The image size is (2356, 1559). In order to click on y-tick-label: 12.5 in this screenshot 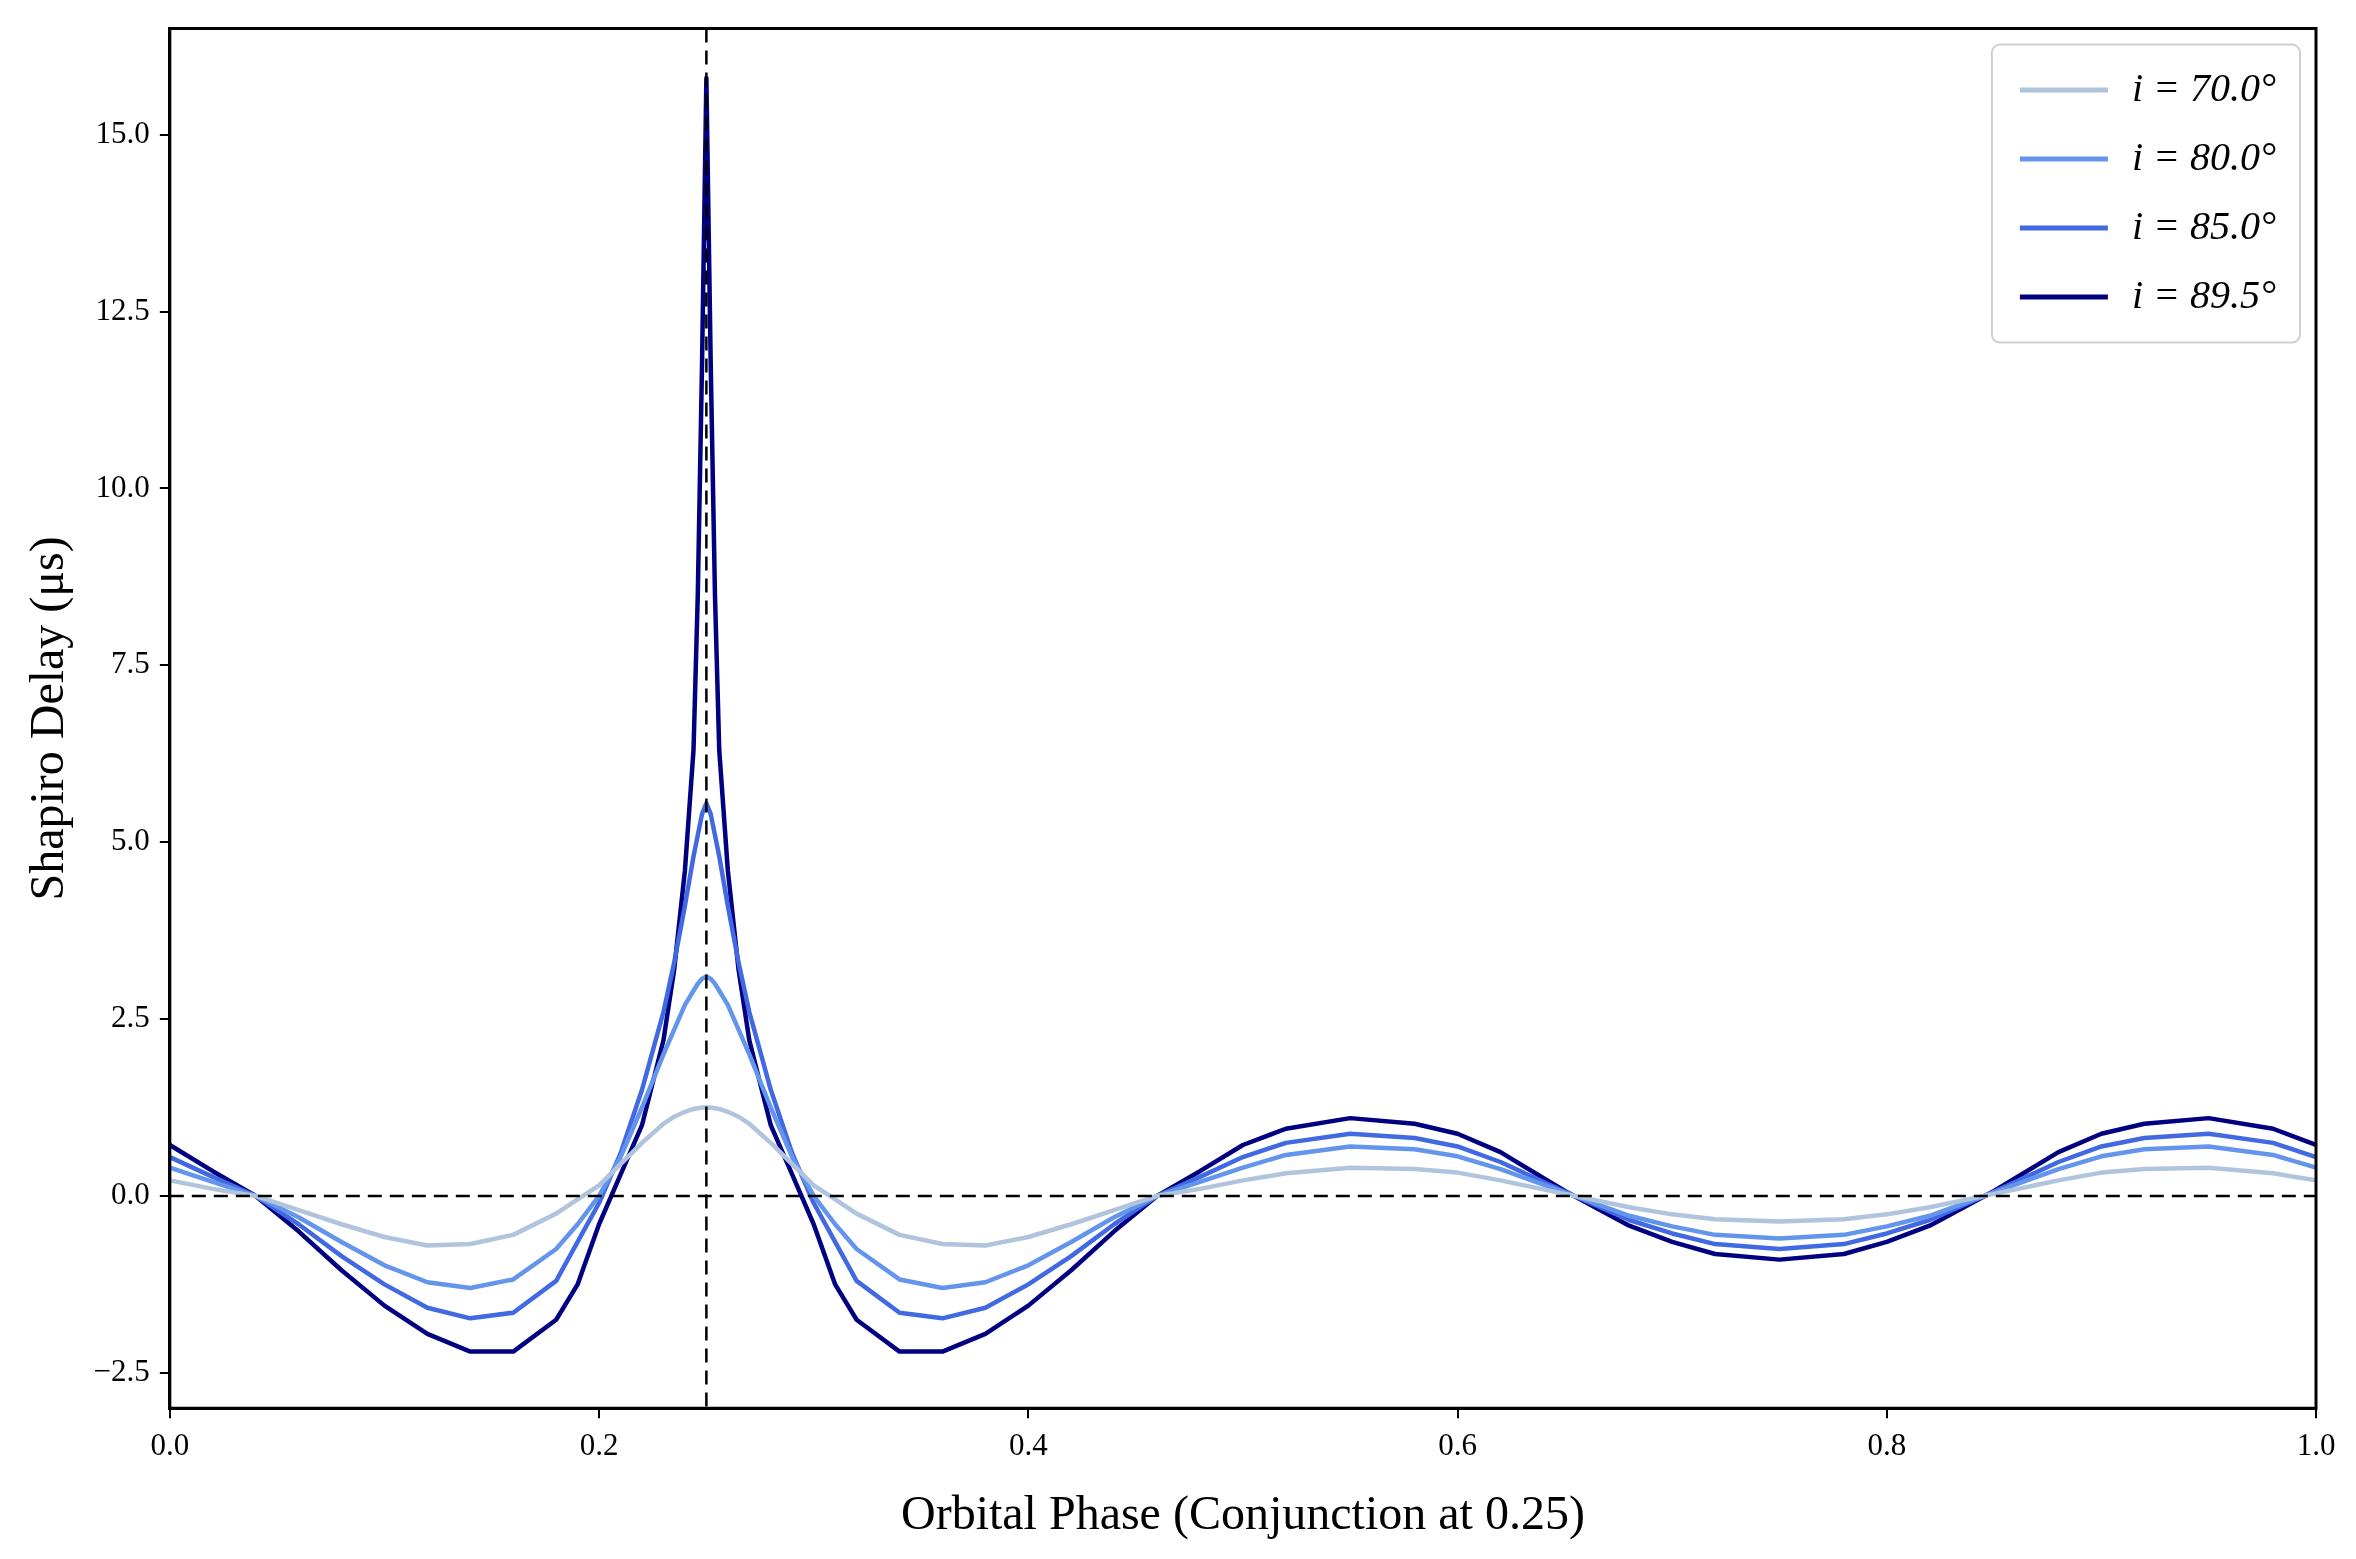, I will do `click(122, 309)`.